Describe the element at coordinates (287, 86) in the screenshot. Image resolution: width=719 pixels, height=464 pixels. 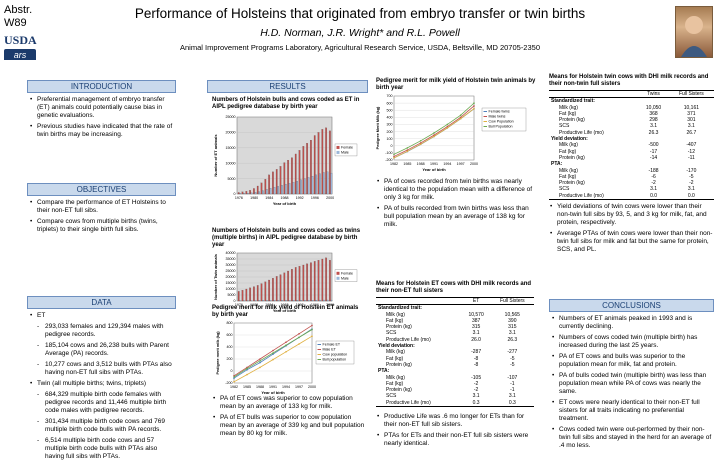
I see `results-title: RESULTS` at that location.